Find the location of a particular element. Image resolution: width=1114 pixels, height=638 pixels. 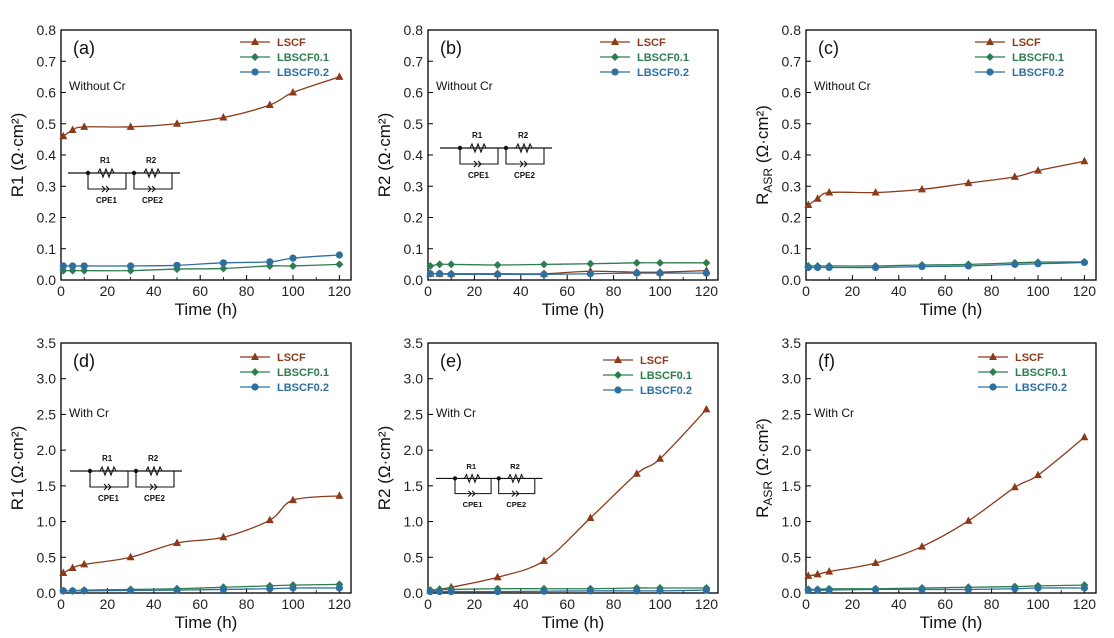

plot-frame is located at coordinates (951, 468).